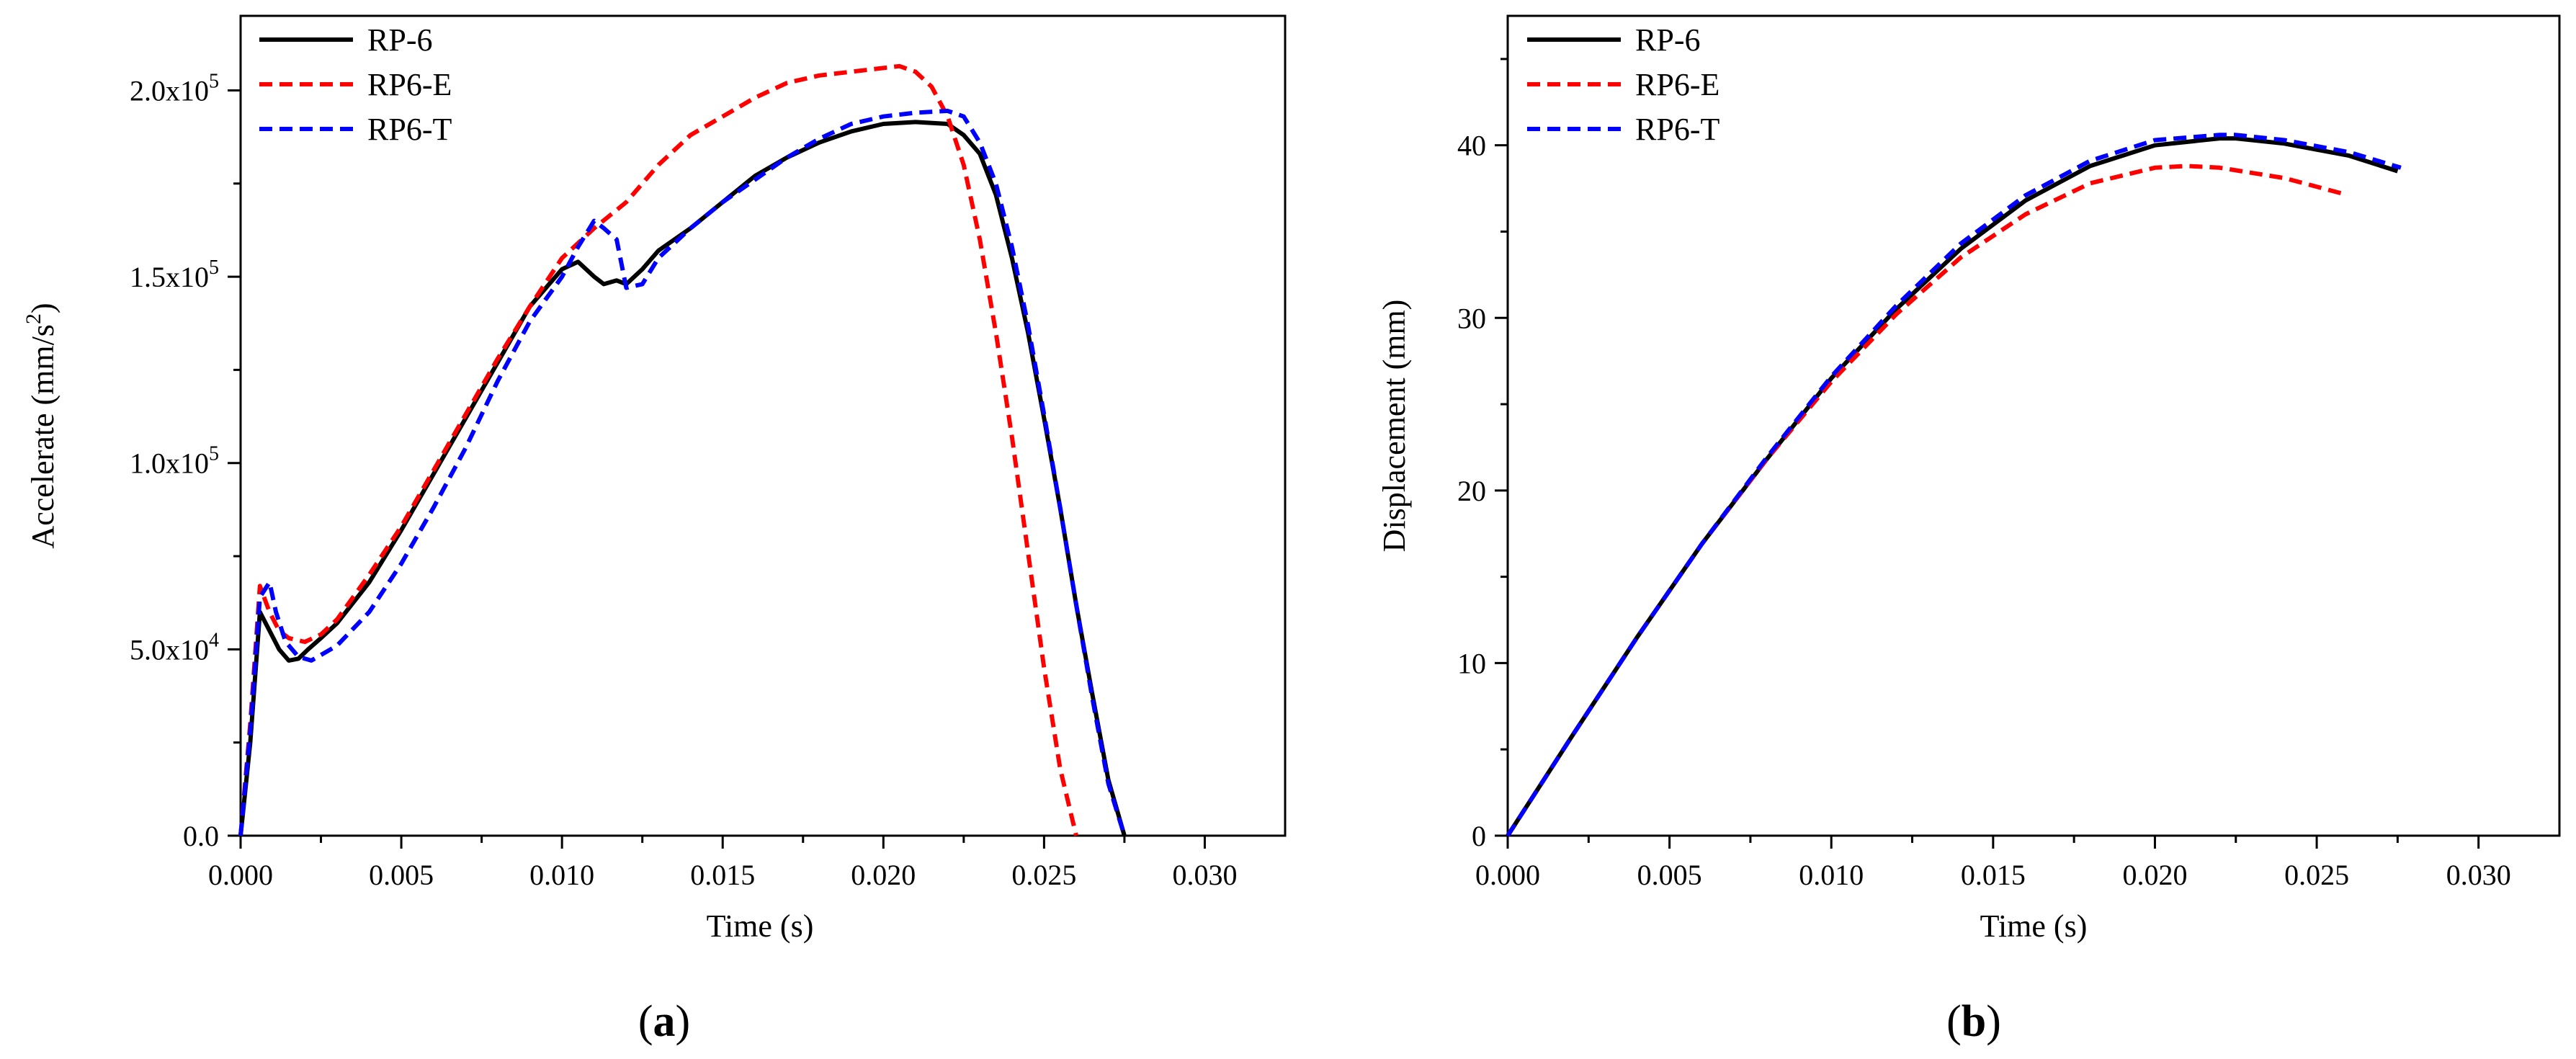 The width and height of the screenshot is (2576, 1059). What do you see at coordinates (201, 836) in the screenshot?
I see `y-tick-label: 0.0` at bounding box center [201, 836].